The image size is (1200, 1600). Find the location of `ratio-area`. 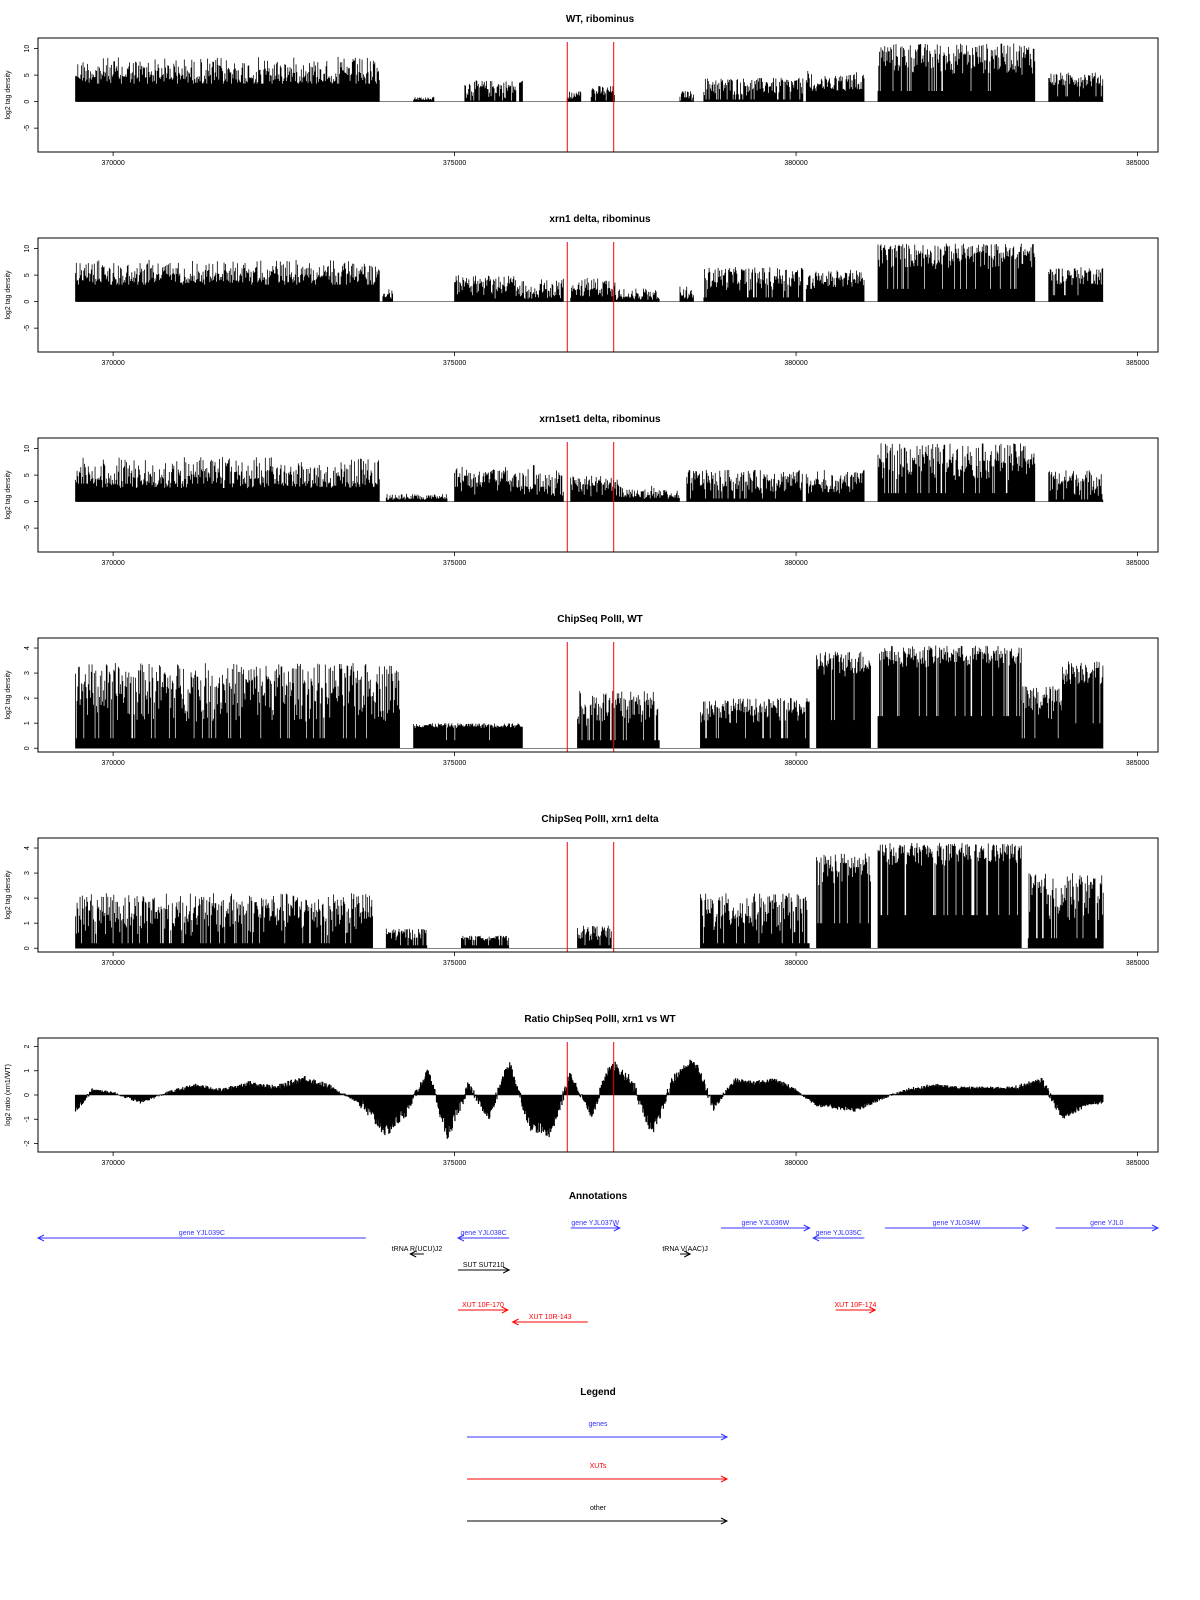

ratio-area is located at coordinates (589, 1099).